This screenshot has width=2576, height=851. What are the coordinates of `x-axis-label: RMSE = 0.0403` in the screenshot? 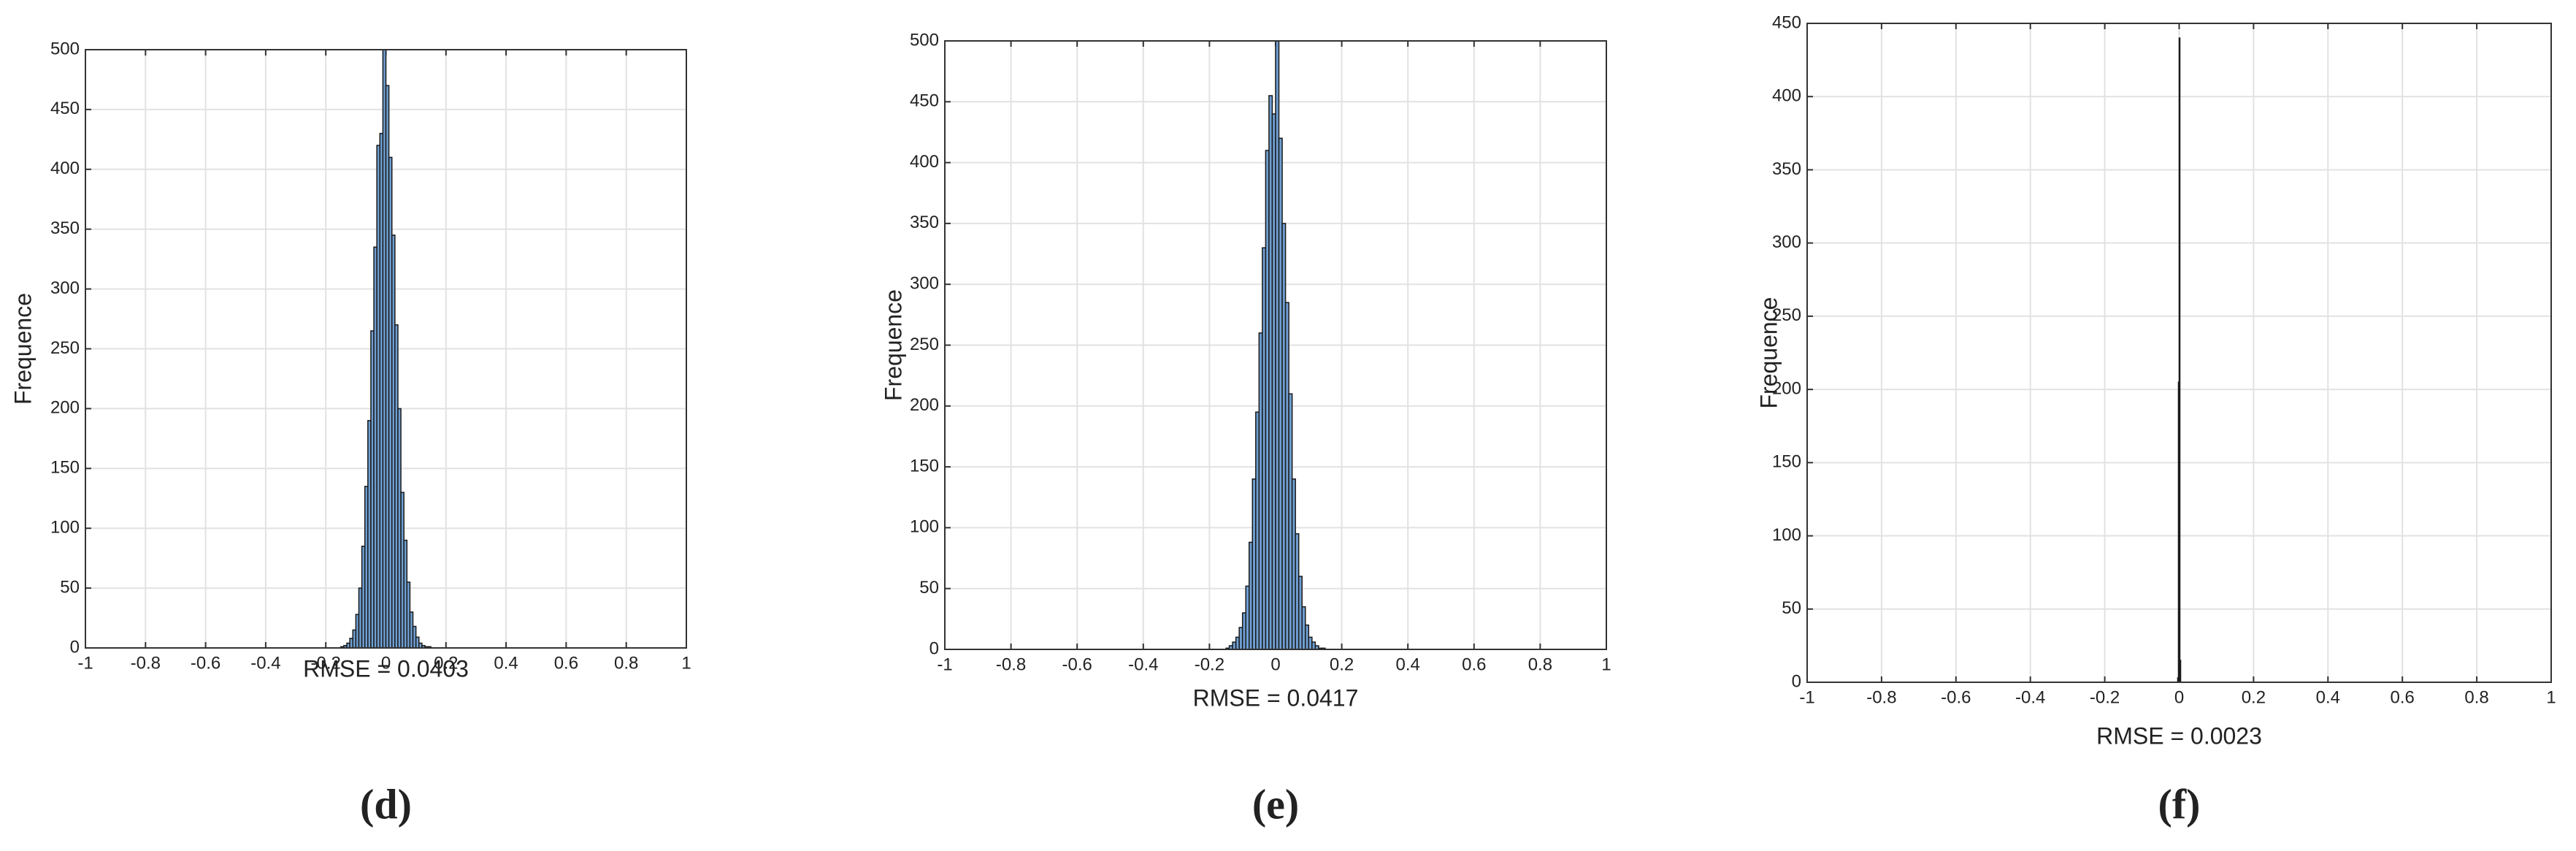 It's located at (386, 669).